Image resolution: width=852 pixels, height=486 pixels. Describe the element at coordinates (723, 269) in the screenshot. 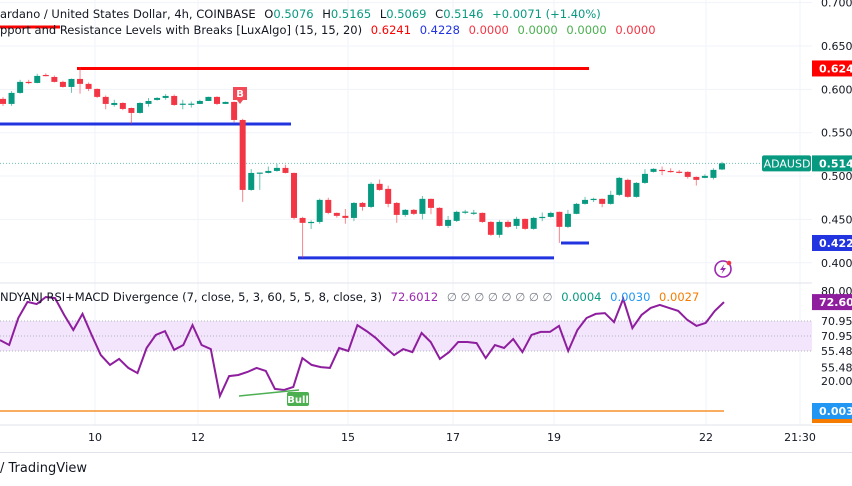

I see `lightning-icon` at that location.